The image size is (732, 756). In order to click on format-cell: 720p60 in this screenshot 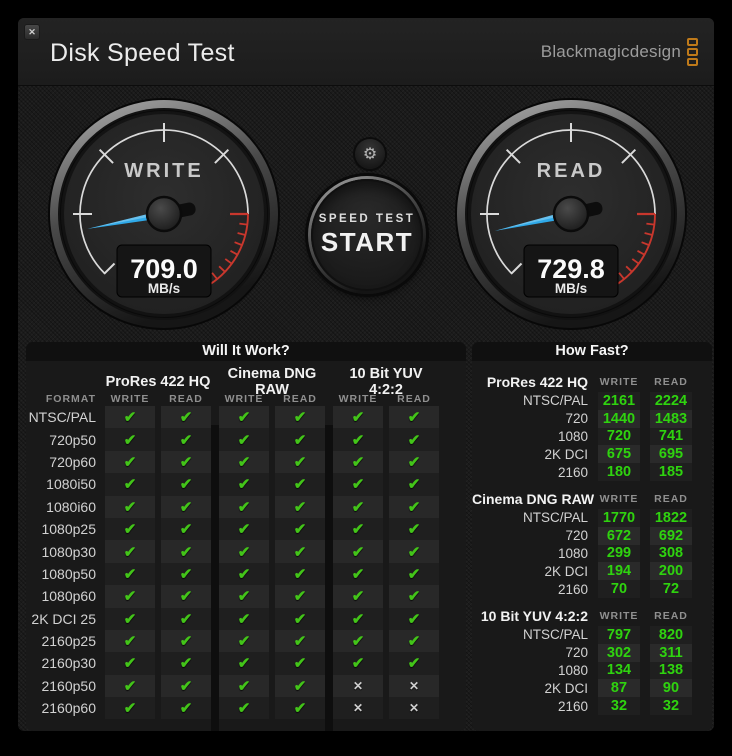, I will do `click(72, 461)`.